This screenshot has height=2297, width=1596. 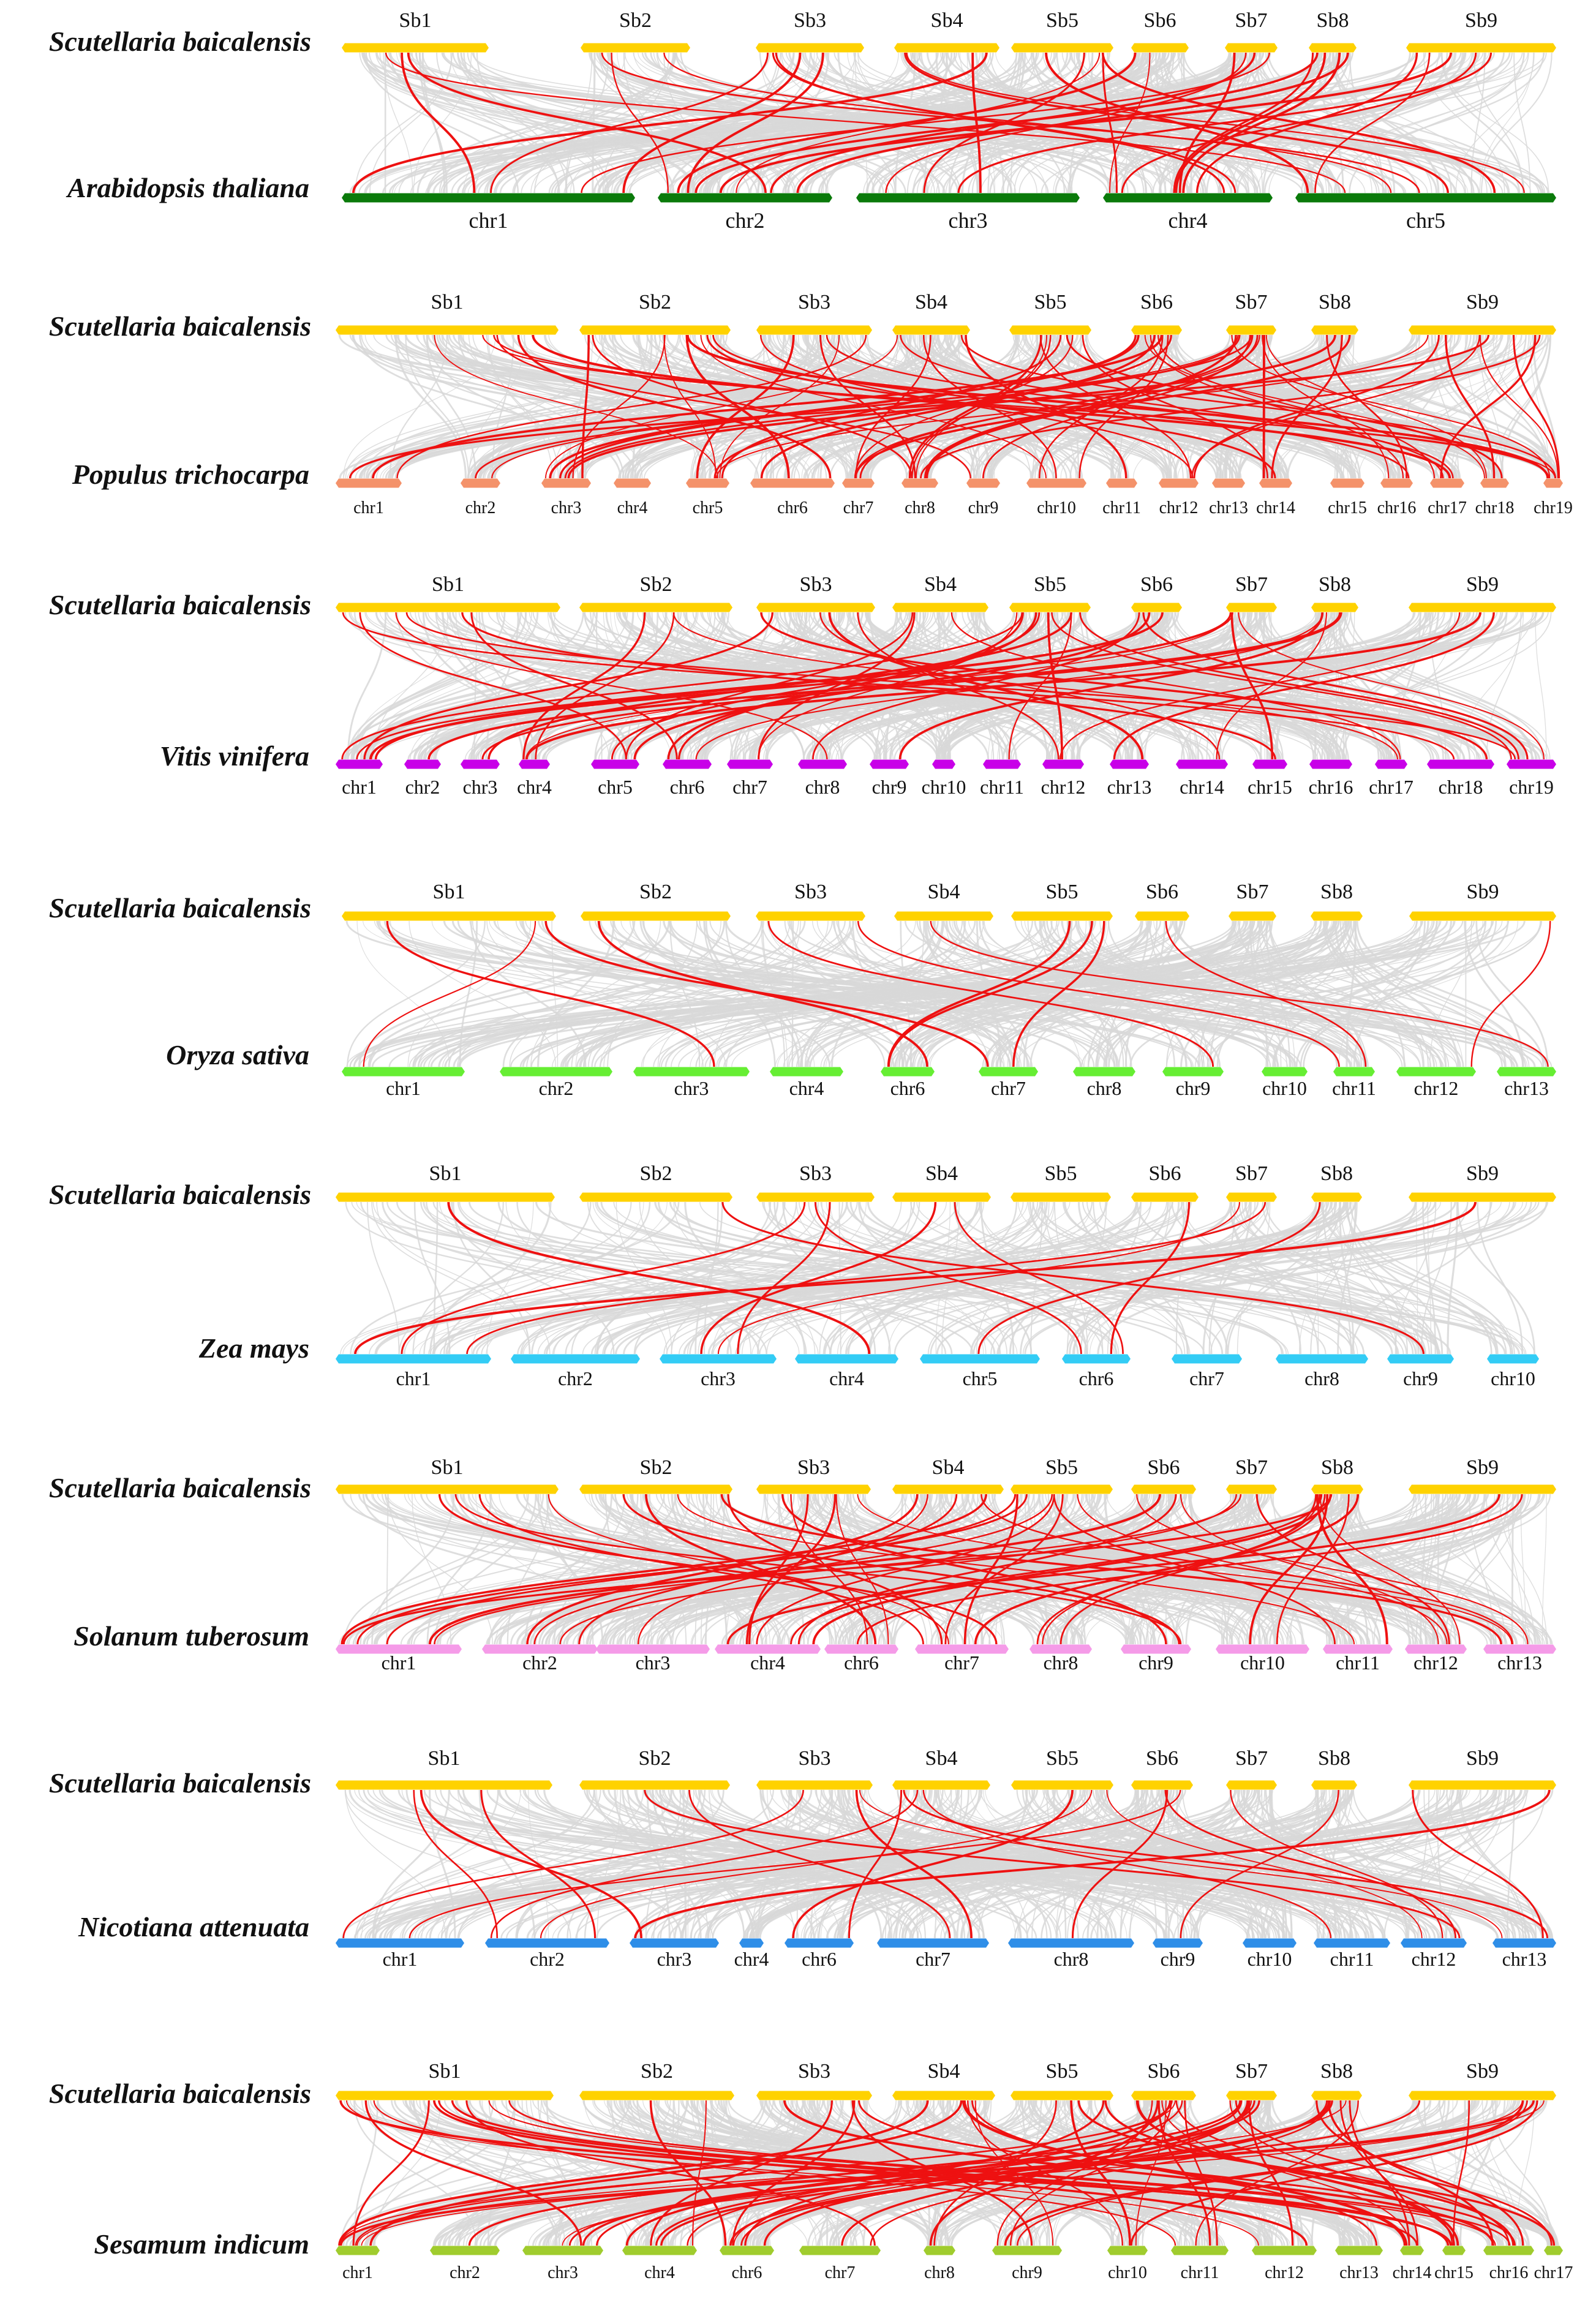 I want to click on target-chromosome-label: chr14, so click(x=1202, y=787).